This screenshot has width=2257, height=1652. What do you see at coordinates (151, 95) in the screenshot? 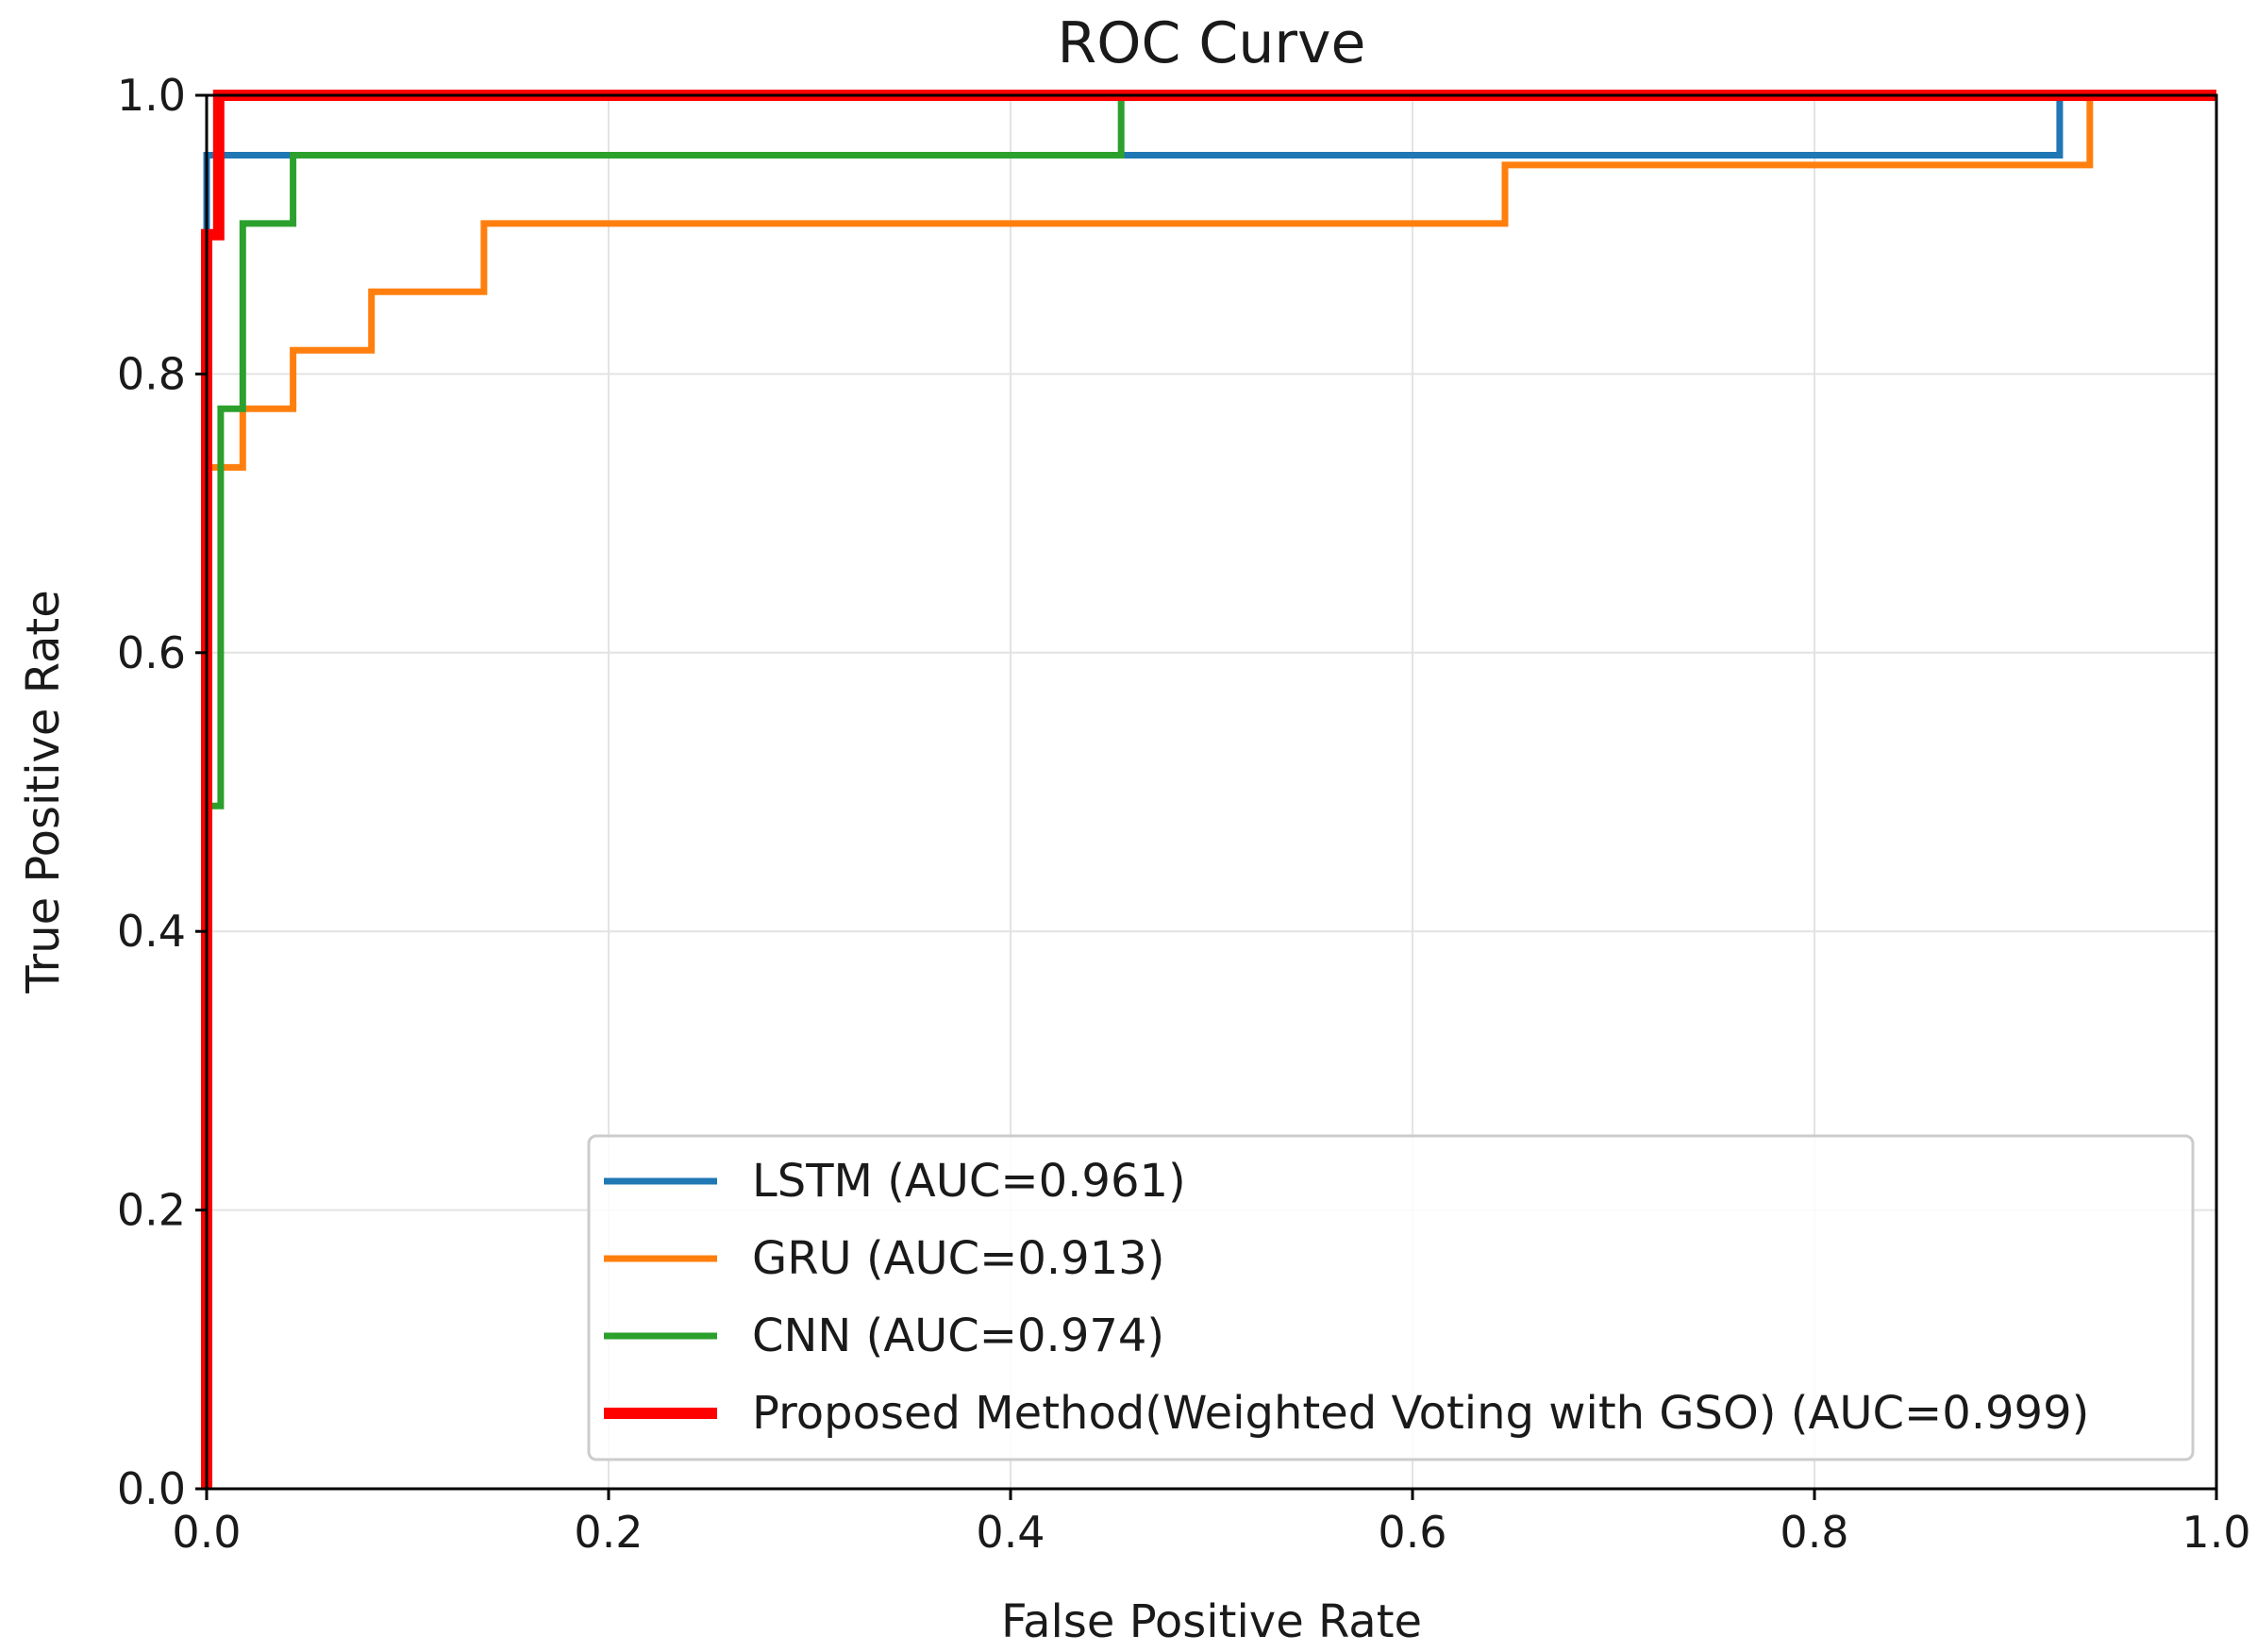
I see `y-tick-label: 1.0` at bounding box center [151, 95].